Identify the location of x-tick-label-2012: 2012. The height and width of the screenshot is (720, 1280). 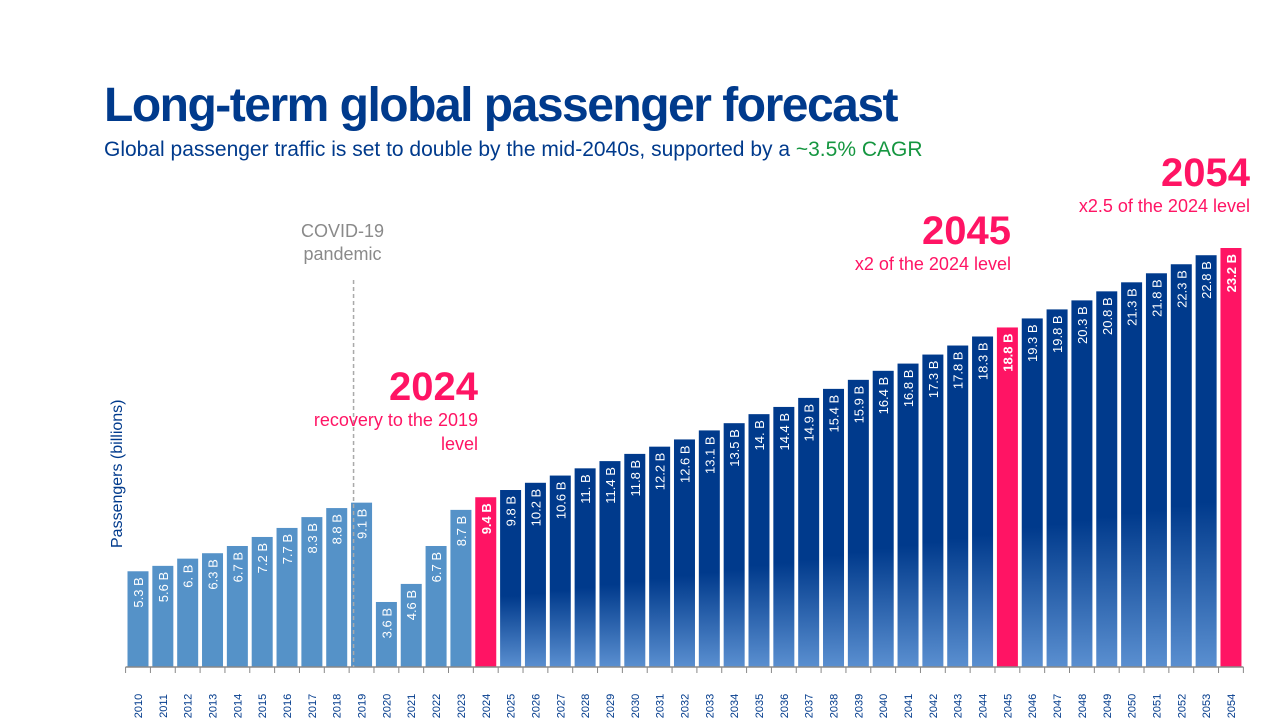
(189, 706).